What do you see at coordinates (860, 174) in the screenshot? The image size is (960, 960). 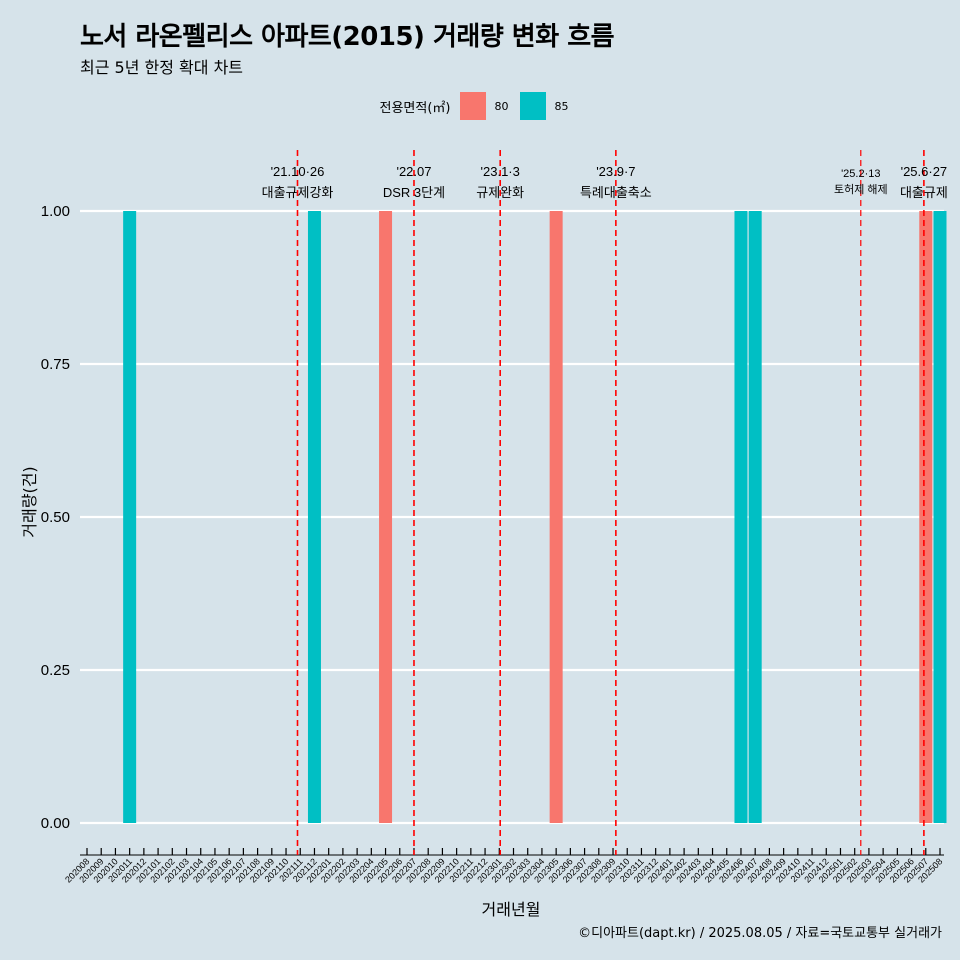 I see `event-date-label: '25.2·13` at bounding box center [860, 174].